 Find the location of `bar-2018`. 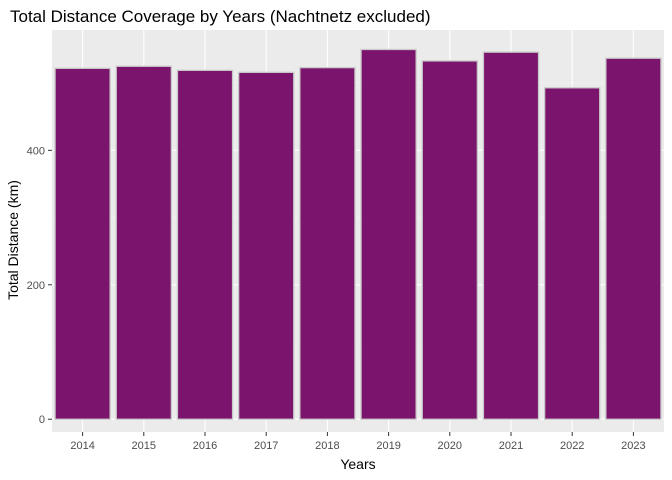

bar-2018 is located at coordinates (327, 243).